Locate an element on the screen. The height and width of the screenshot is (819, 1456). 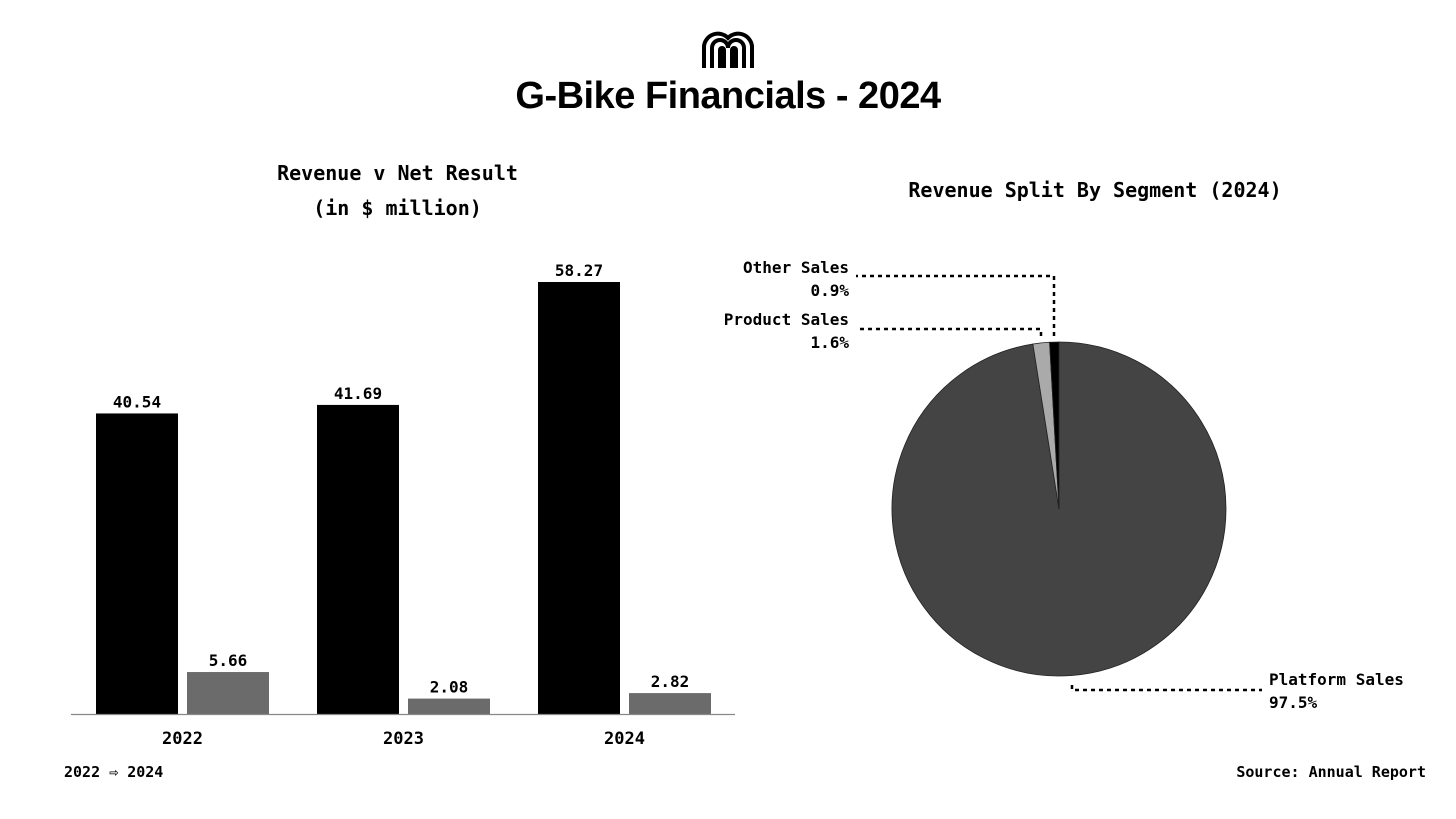
pie-pct-label: 1.6% is located at coordinates (829, 342).